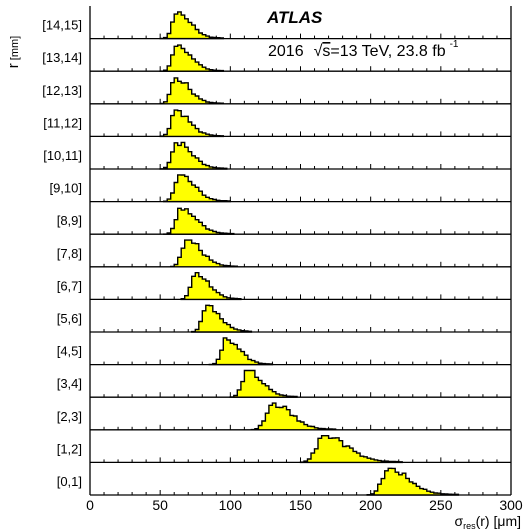  I want to click on luminosity-label: 2016 √s=13 TeV, 23.8 fb -1, so click(363, 49).